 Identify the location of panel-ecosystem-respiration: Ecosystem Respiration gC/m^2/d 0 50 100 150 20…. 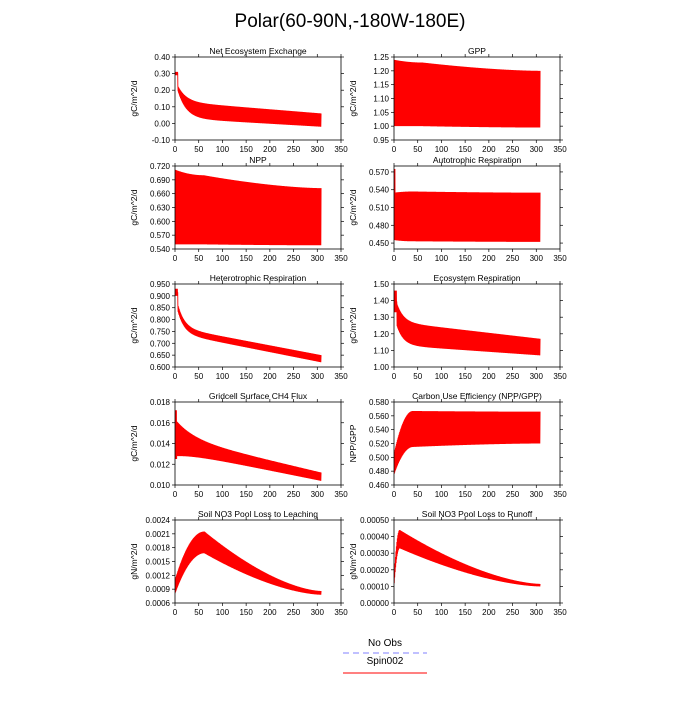
(457, 327).